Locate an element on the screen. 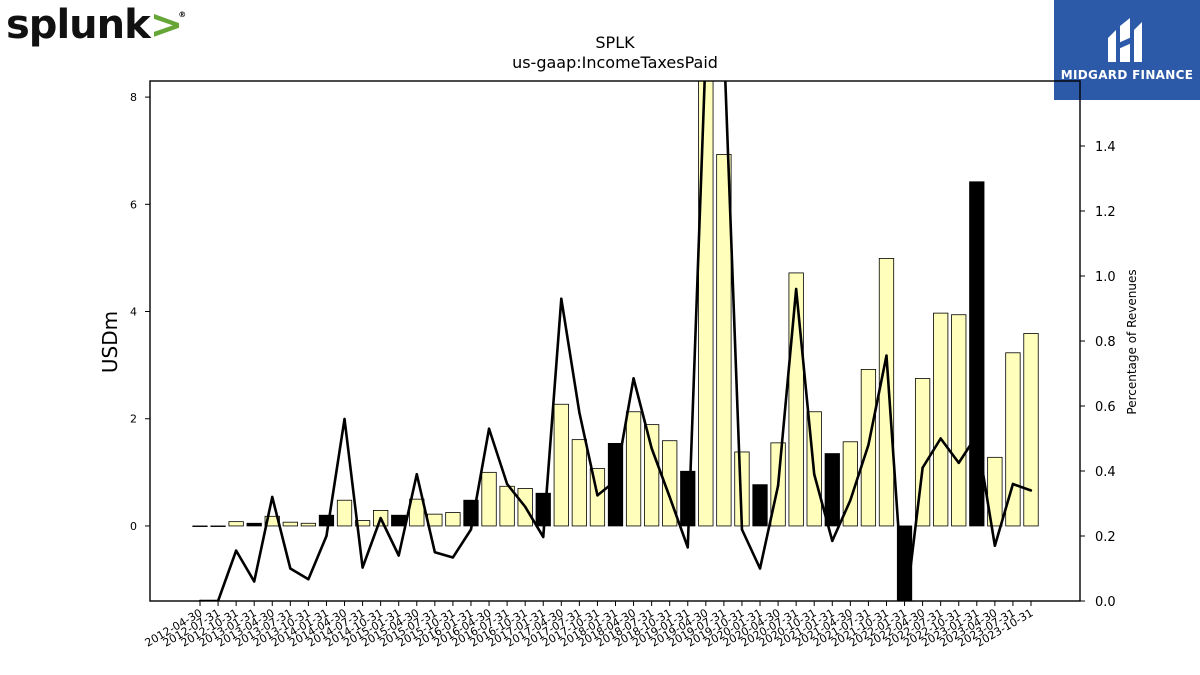  y-axis-left: 0 2 4 6 8 is located at coordinates (140, 312).